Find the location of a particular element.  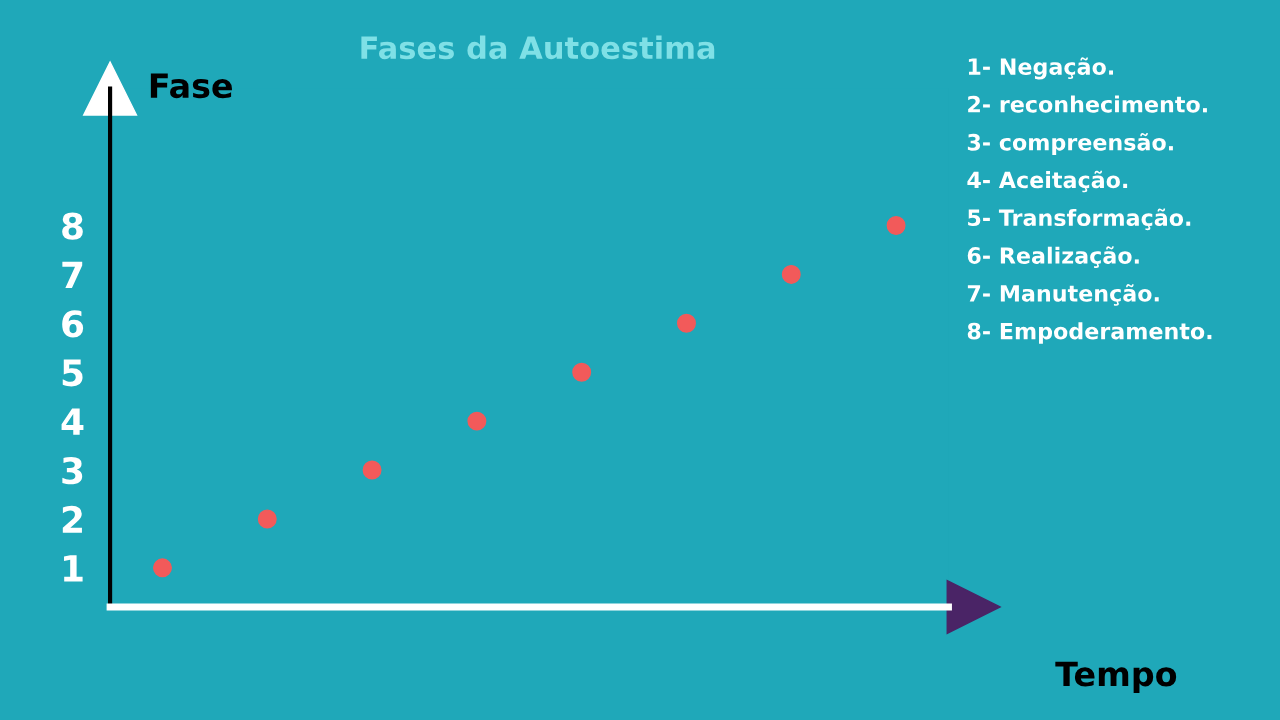

text: 1- Negação. is located at coordinates (1040, 68).